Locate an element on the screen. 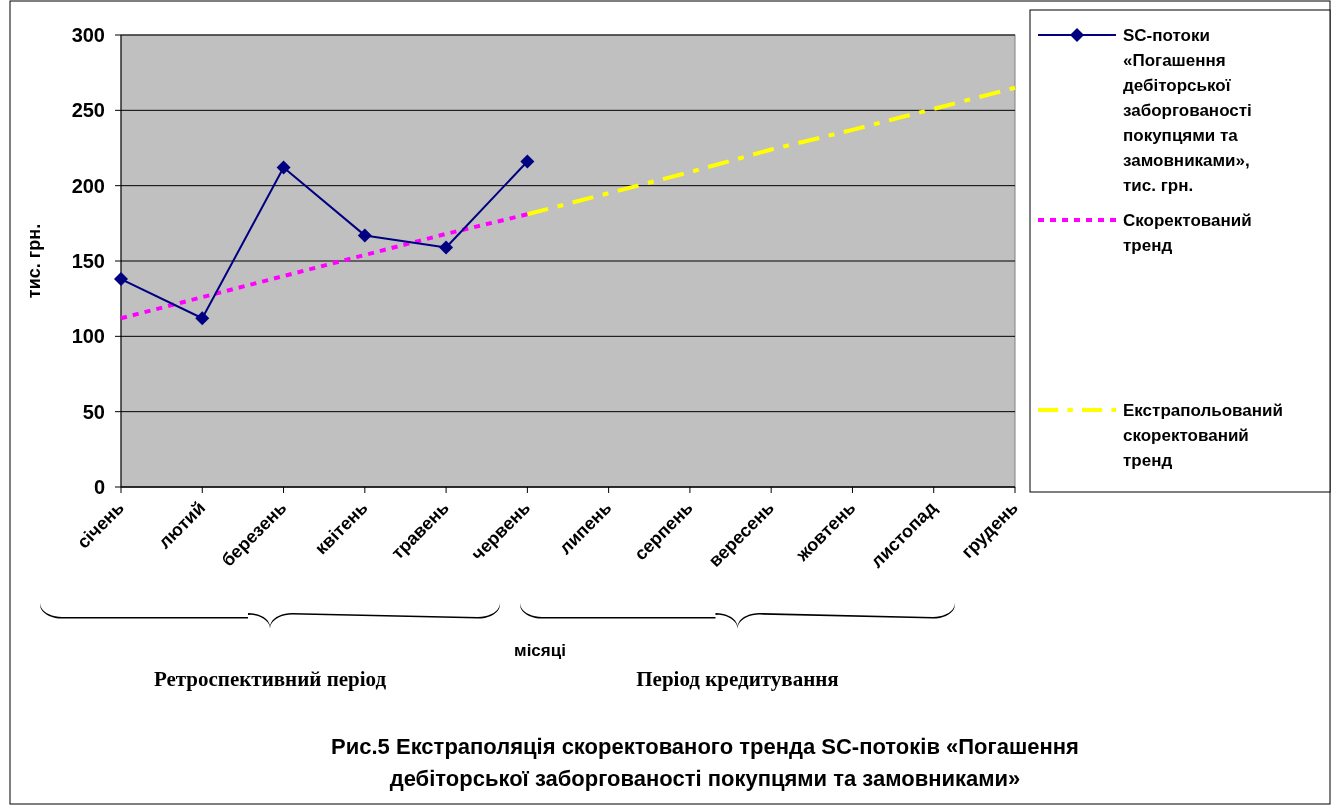  x-axis-title: місяці is located at coordinates (540, 650).